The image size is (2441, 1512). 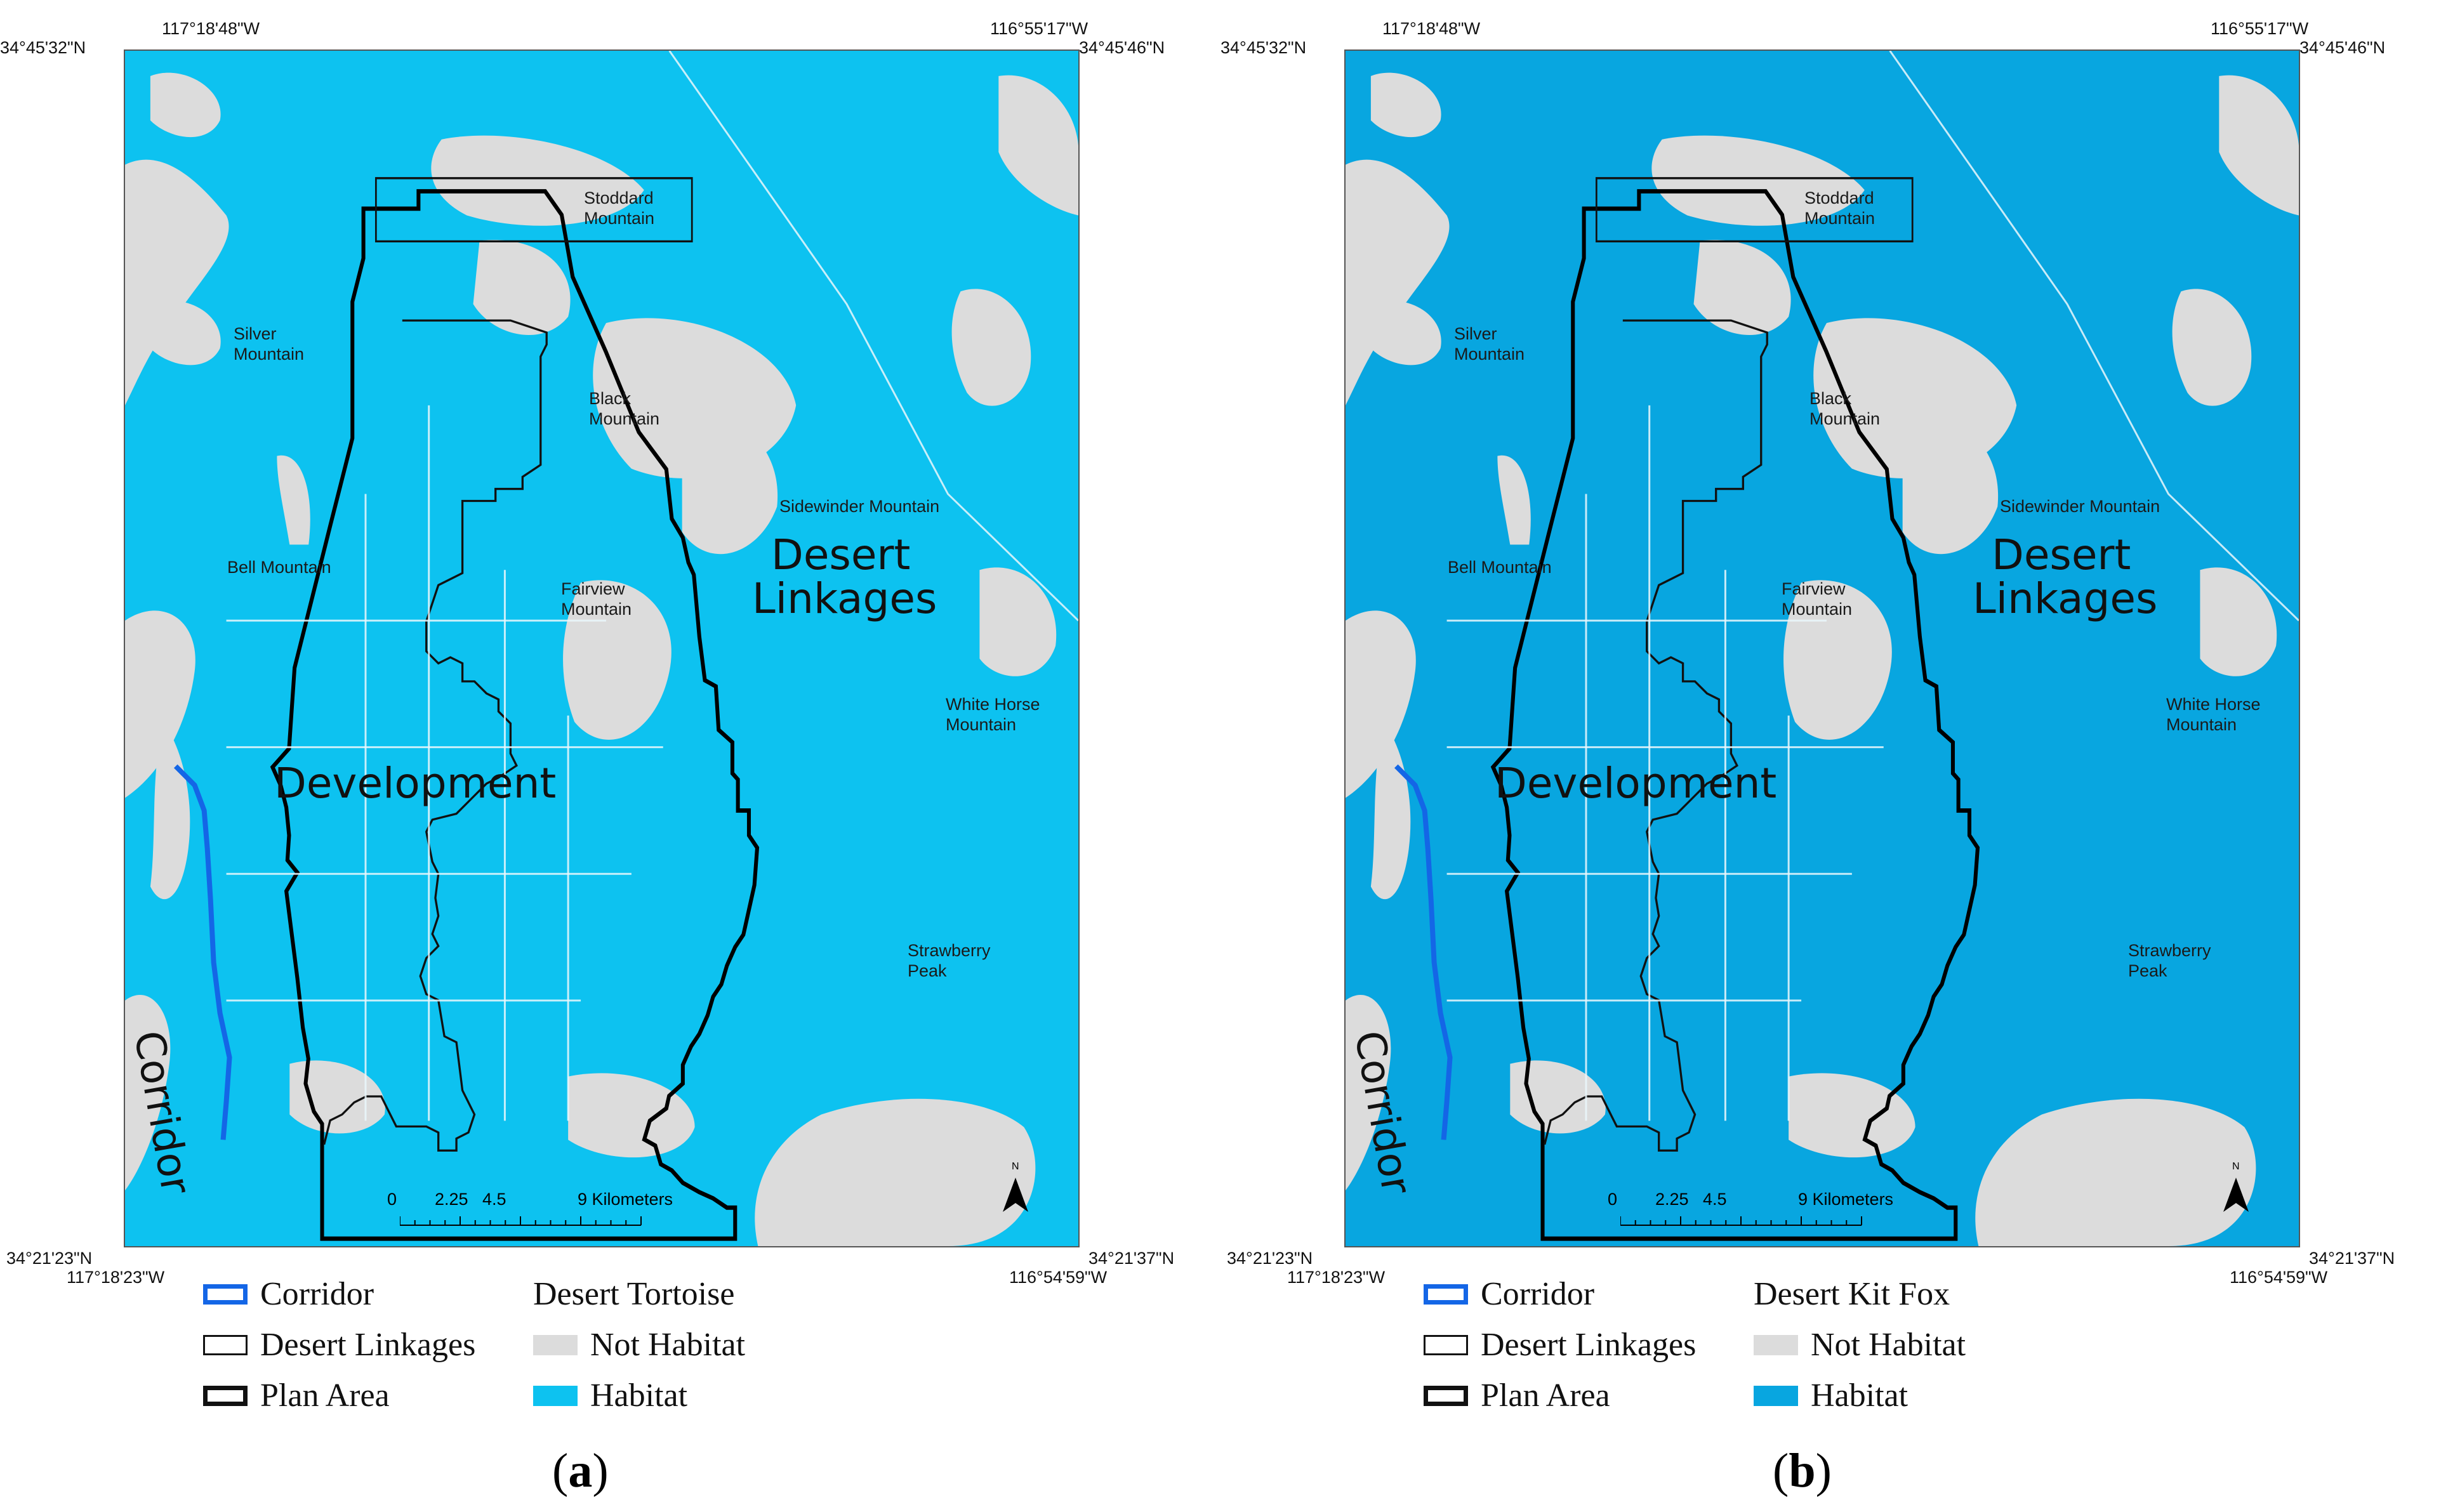 What do you see at coordinates (1741, 1221) in the screenshot?
I see `scale-bar-graphic` at bounding box center [1741, 1221].